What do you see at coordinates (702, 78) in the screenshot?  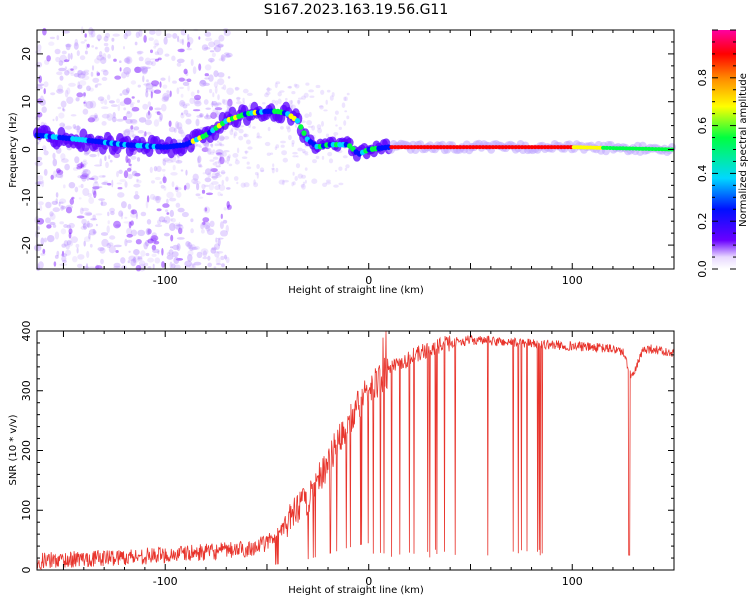 I see `colorbar-tick-label: 0.8` at bounding box center [702, 78].